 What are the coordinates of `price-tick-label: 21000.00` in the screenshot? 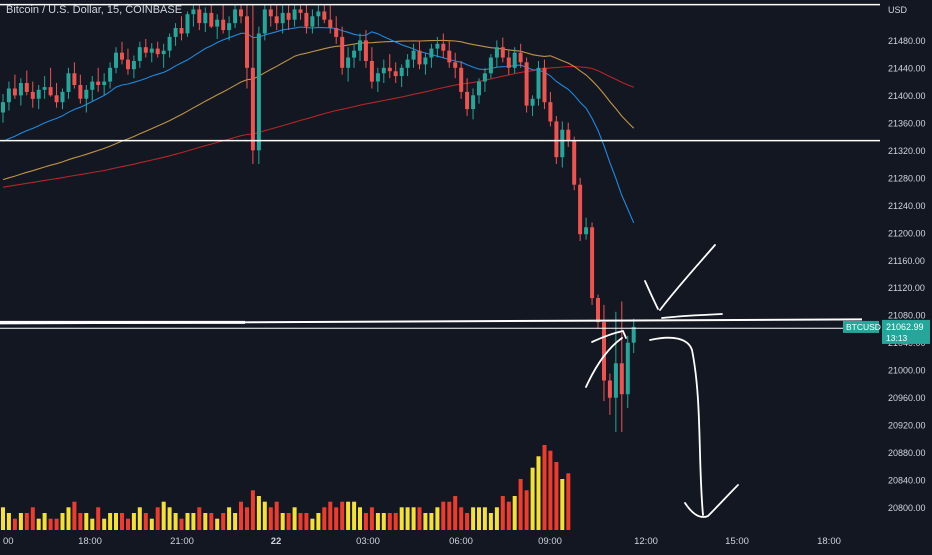 It's located at (907, 371).